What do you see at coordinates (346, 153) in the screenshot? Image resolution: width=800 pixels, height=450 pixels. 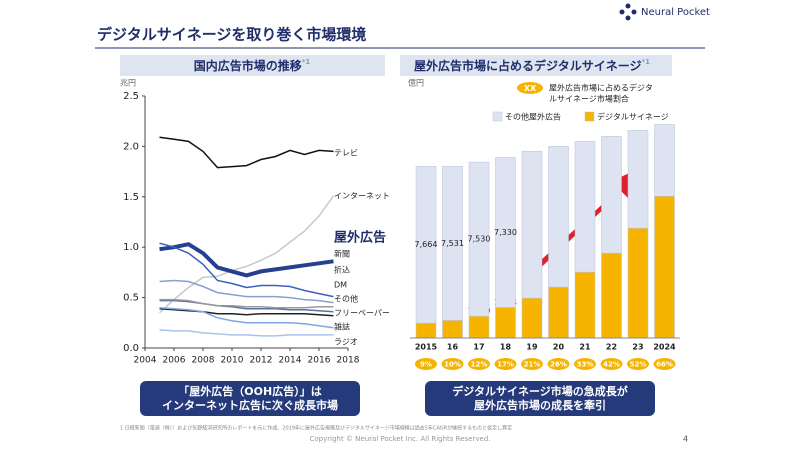 I see `series-label: テレビ` at bounding box center [346, 153].